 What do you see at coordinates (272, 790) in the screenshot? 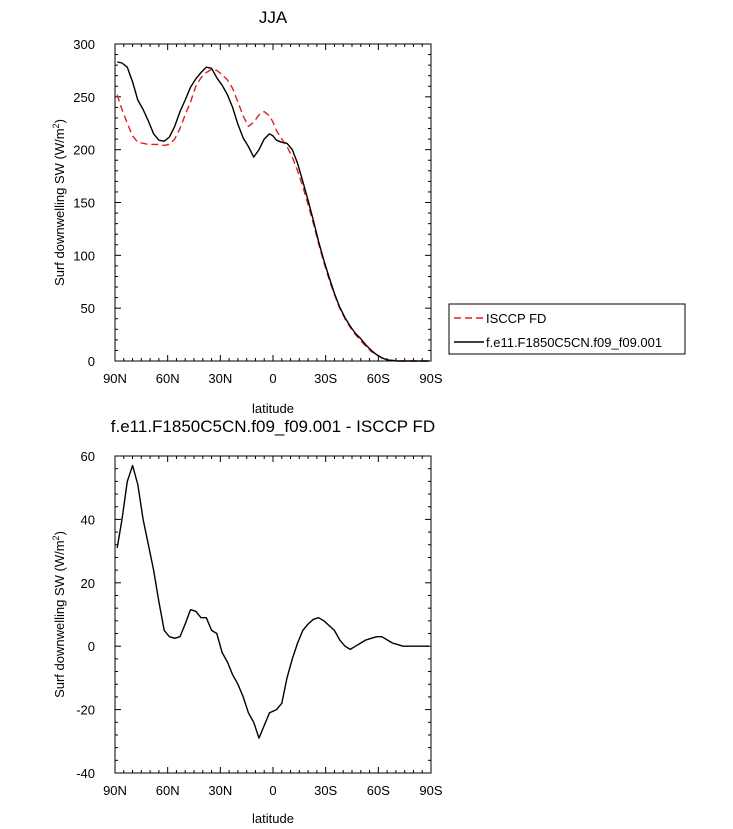
I see `bottom-x-tick-label: 0` at bounding box center [272, 790].